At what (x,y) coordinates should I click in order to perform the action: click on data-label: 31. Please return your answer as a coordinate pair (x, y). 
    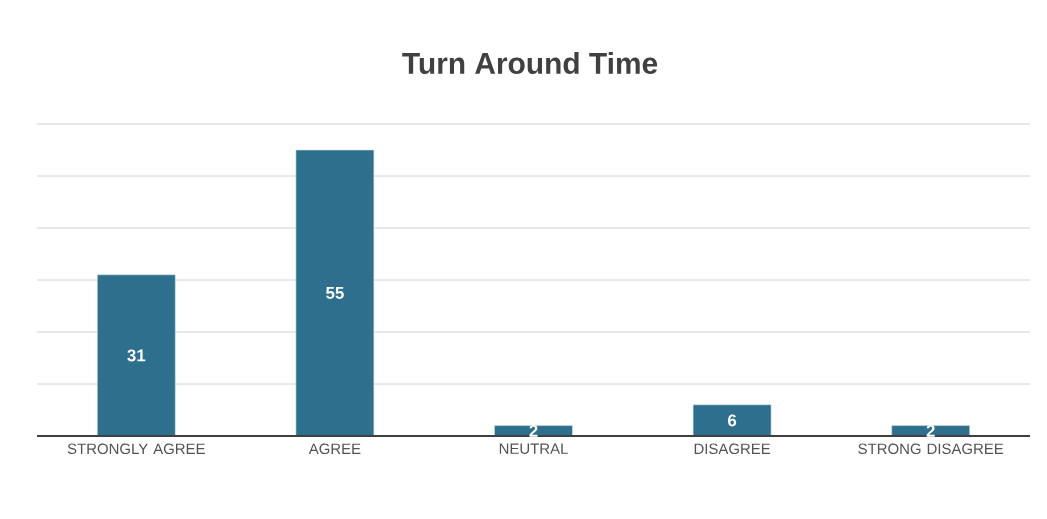
    Looking at the image, I should click on (136, 355).